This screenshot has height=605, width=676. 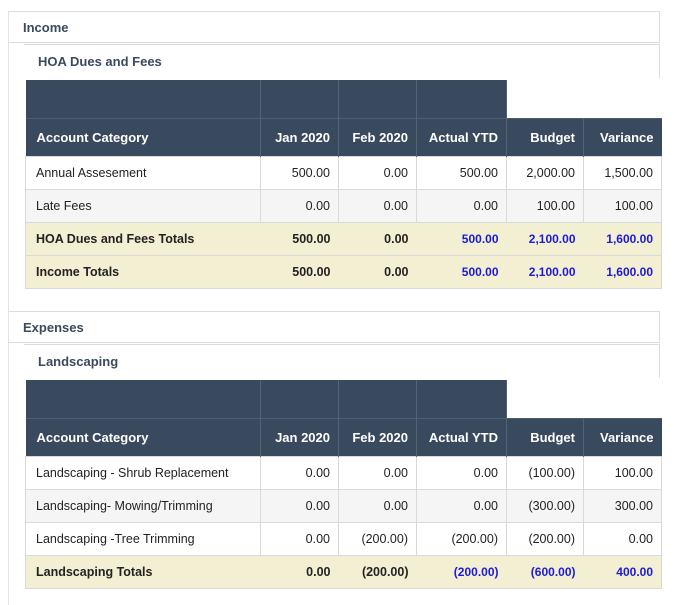 What do you see at coordinates (545, 571) in the screenshot?
I see `total-value: (600.00)` at bounding box center [545, 571].